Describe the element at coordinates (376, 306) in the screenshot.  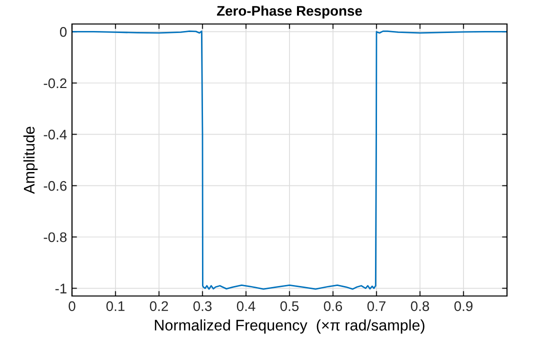
I see `x-tick-label: 0.7` at that location.